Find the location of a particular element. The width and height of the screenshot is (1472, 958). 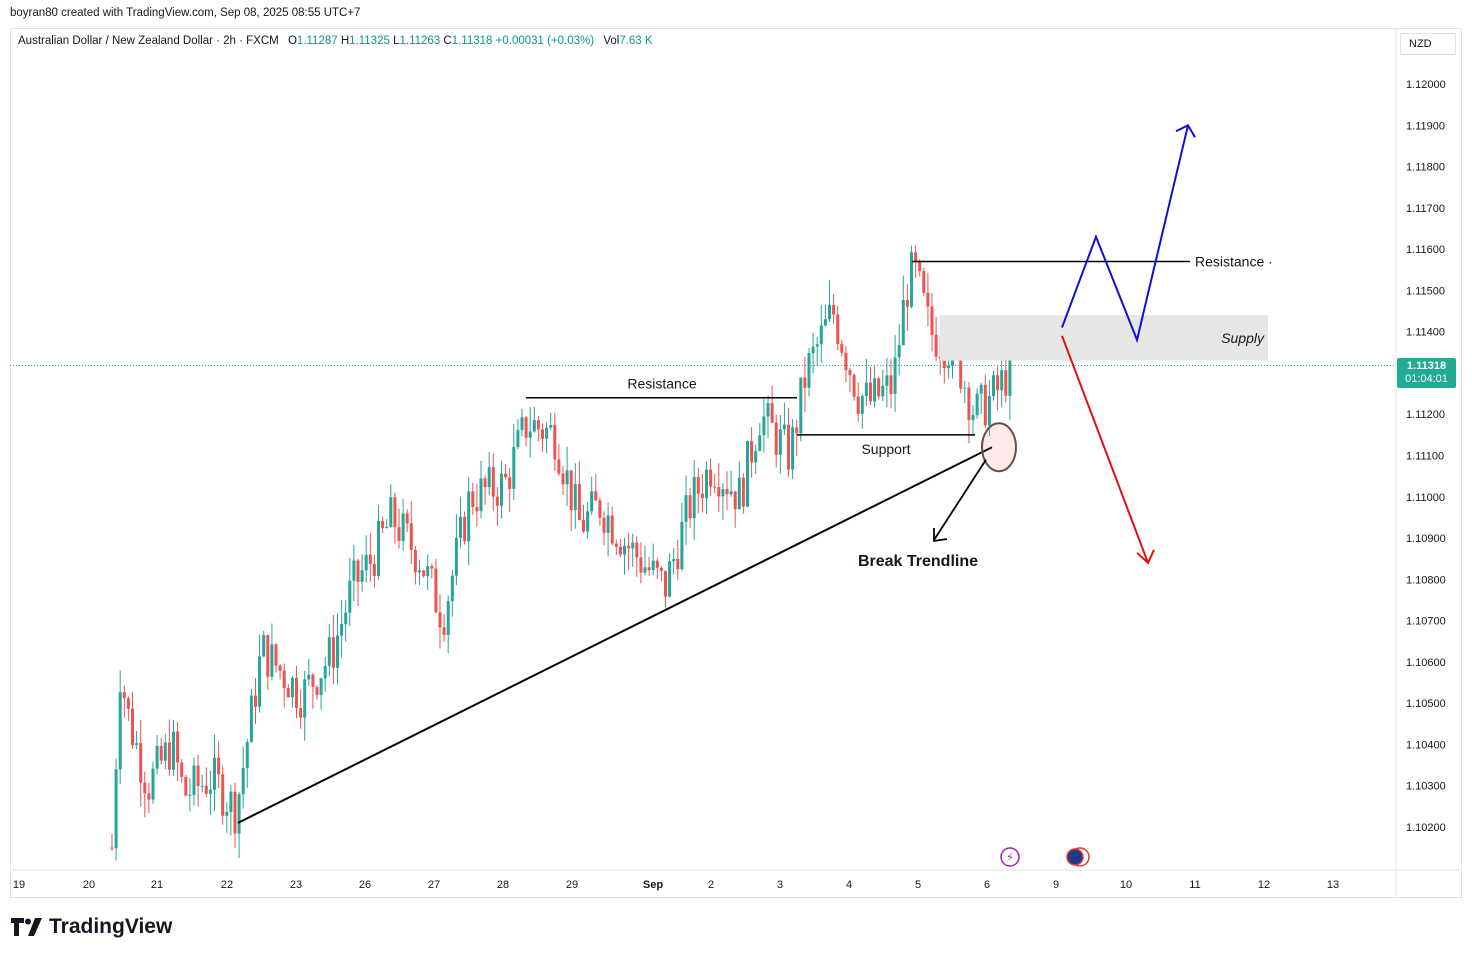

x-tick-label: 21 is located at coordinates (157, 885).